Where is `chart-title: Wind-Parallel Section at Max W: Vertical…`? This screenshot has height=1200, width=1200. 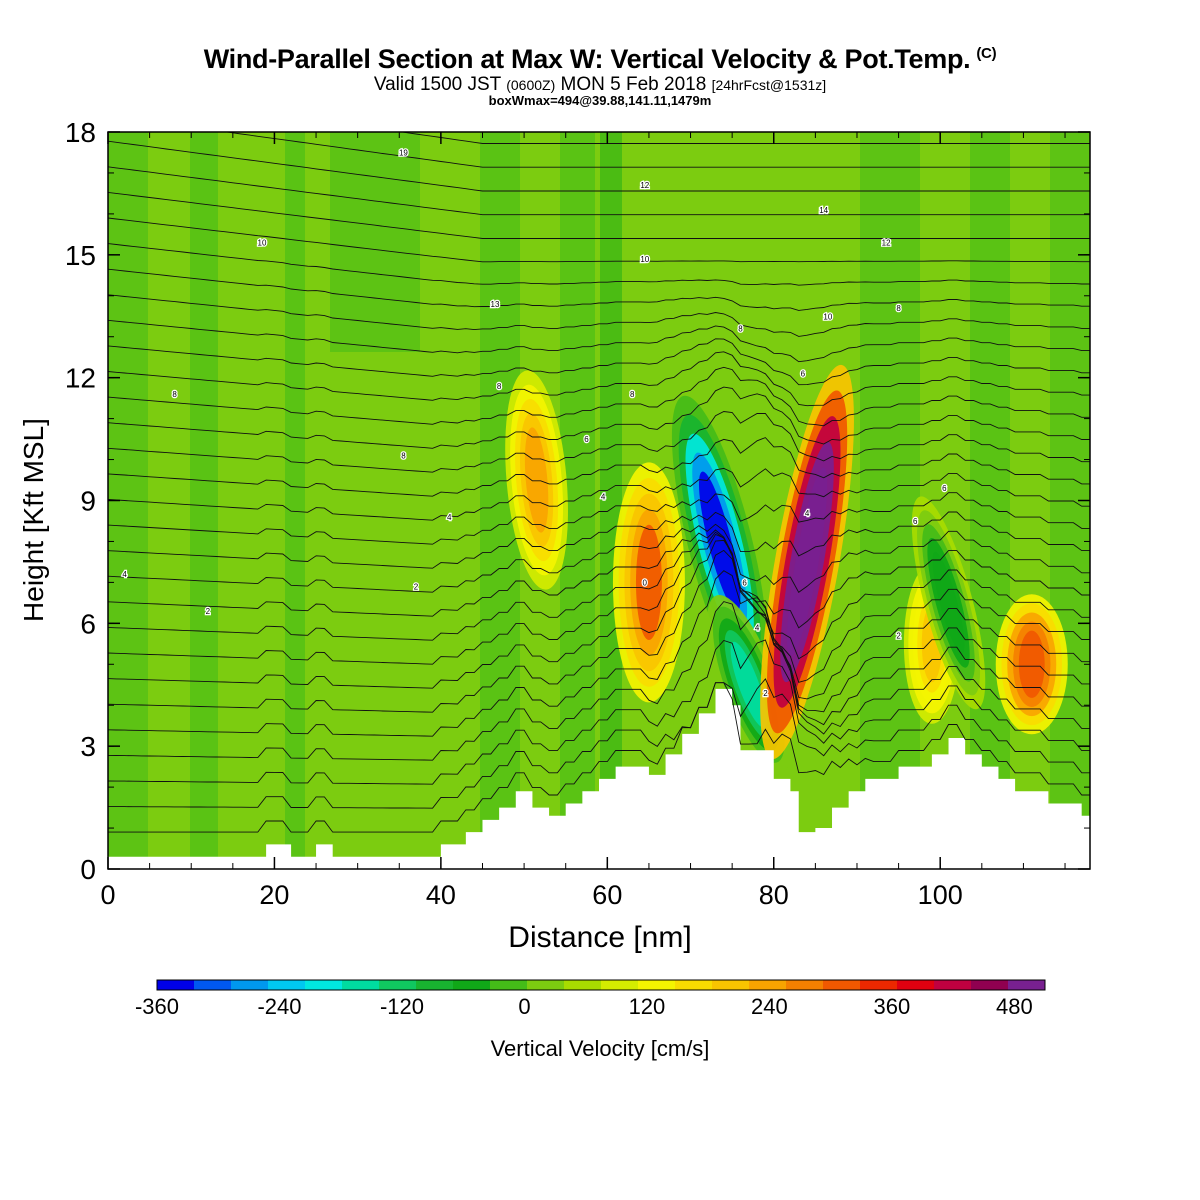
chart-title: Wind-Parallel Section at Max W: Vertical… is located at coordinates (600, 59).